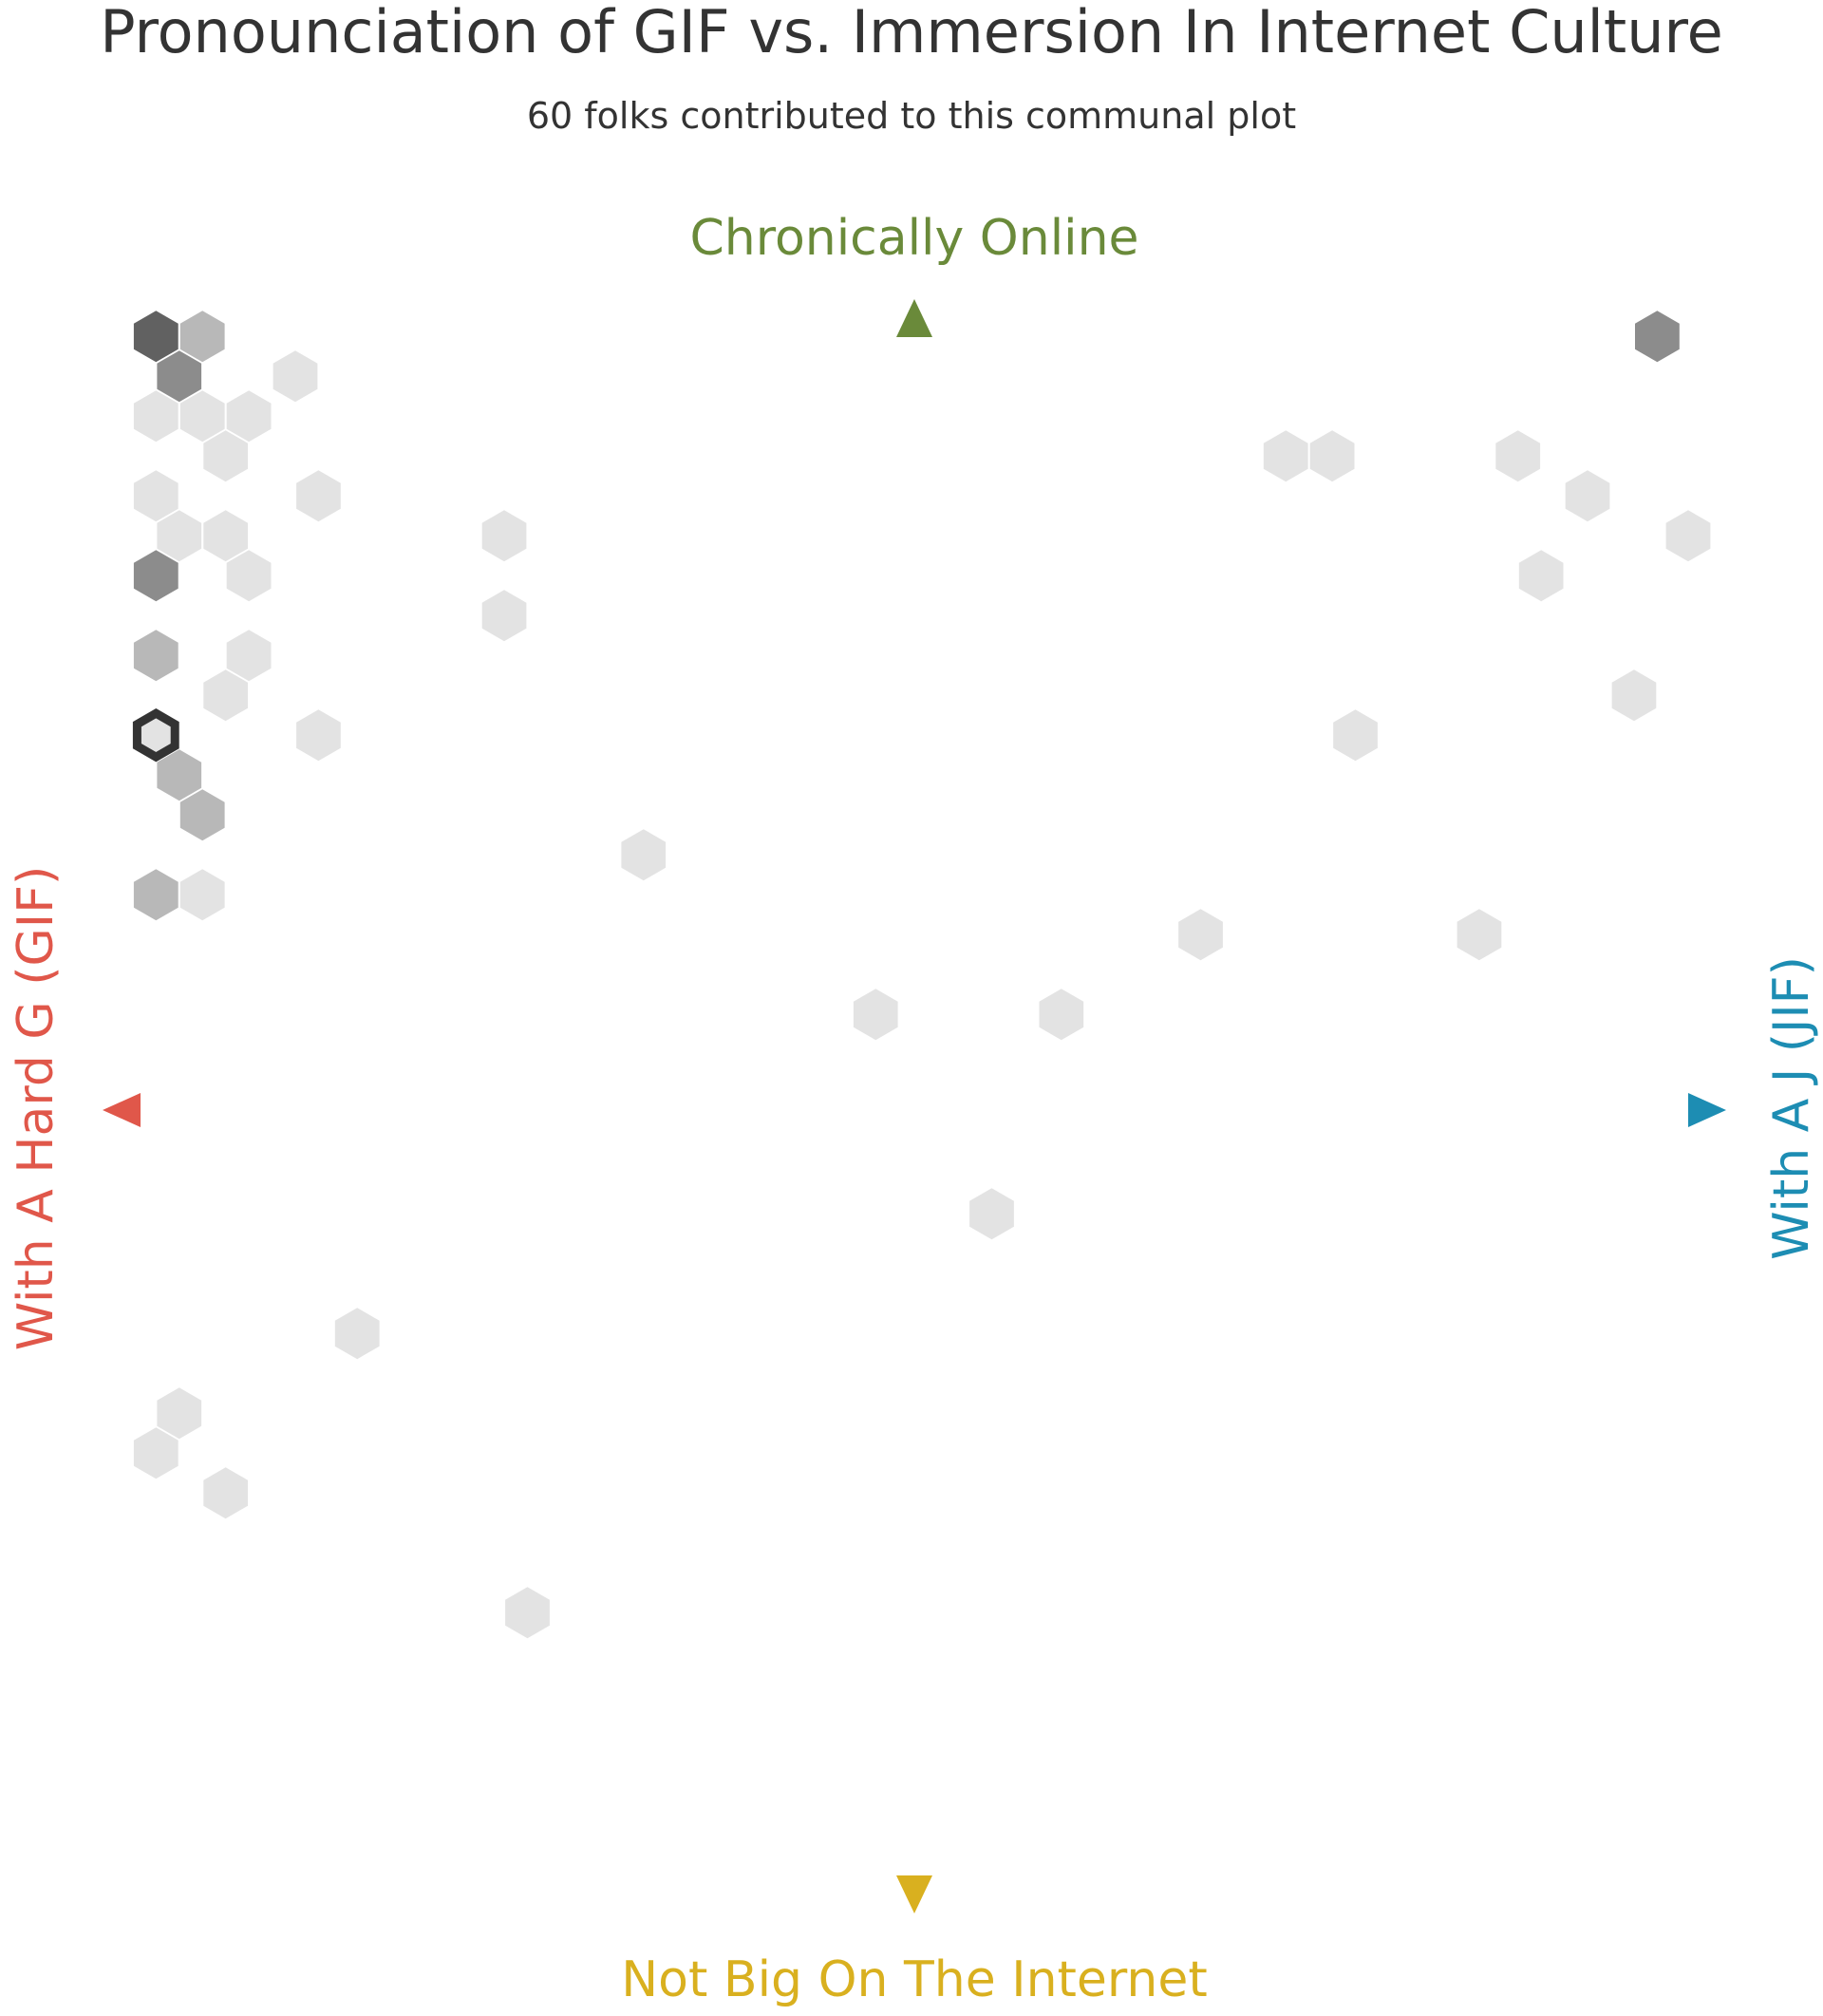  What do you see at coordinates (913, 238) in the screenshot?
I see `axis-label-top: Chronically Online` at bounding box center [913, 238].